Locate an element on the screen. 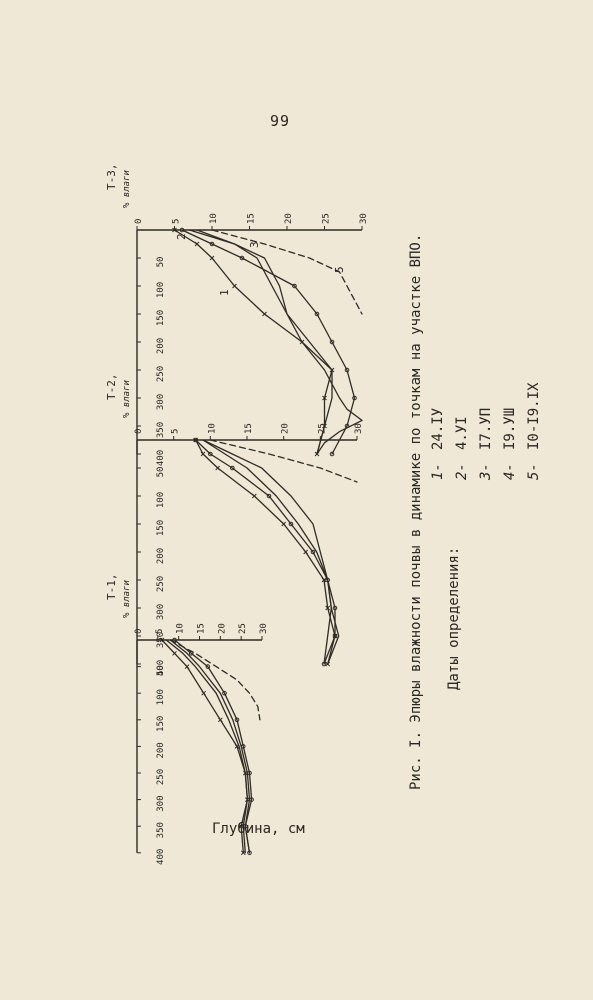 The image size is (593, 1000). date-value: I0-I9.IX is located at coordinates (534, 416).